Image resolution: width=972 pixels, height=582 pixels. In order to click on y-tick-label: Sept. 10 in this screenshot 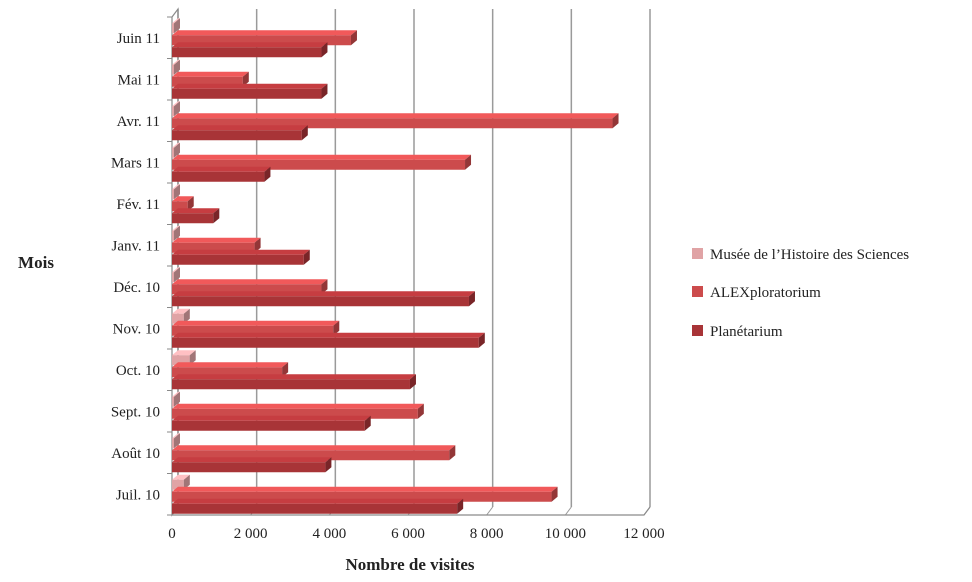, I will do `click(135, 412)`.